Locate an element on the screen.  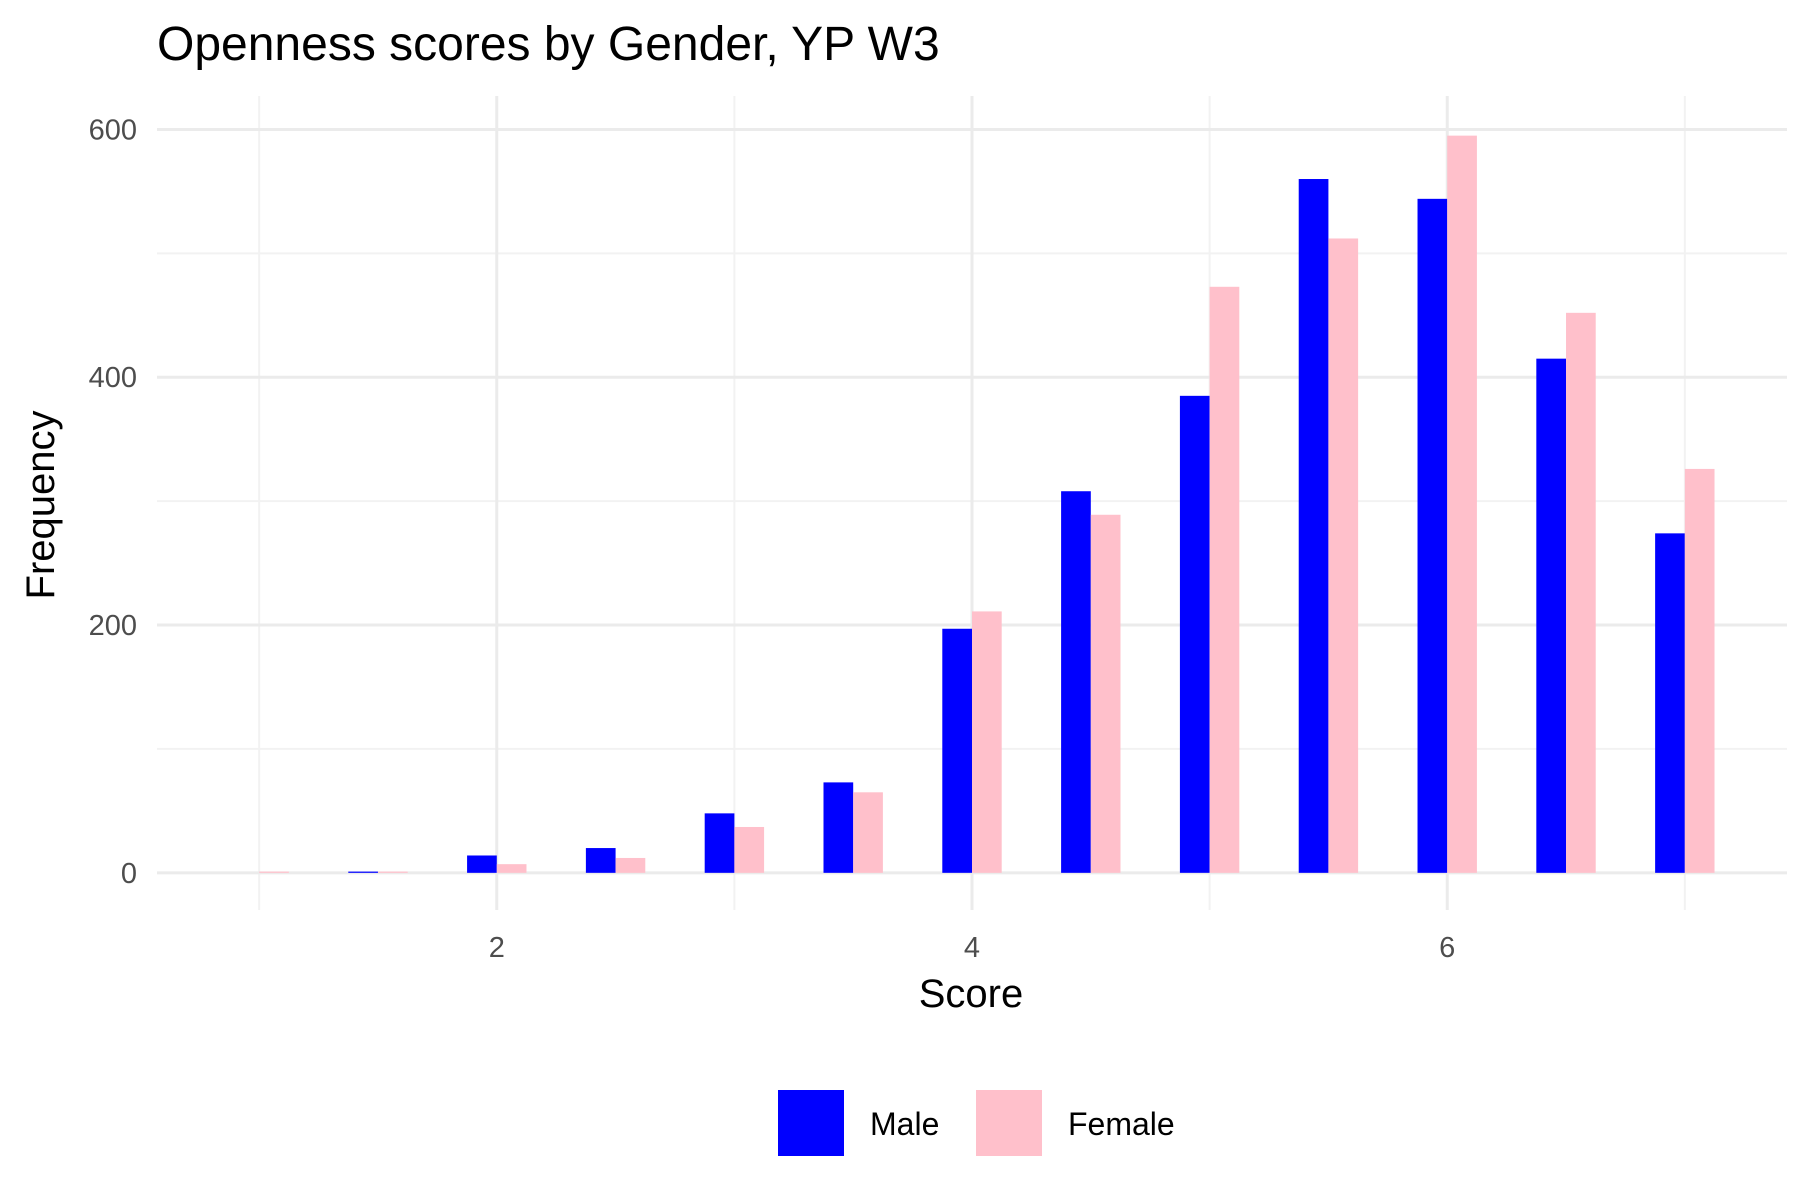
y-axis-title: Frequency is located at coordinates (41, 505).